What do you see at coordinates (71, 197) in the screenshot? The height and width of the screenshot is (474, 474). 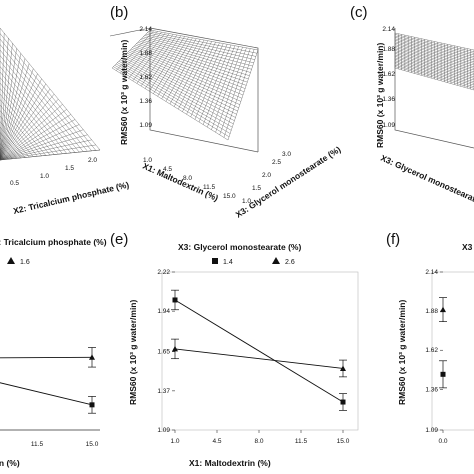 I see `panel-a-x-axis-label: X2: Tricalcium phosphate (%)` at bounding box center [71, 197].